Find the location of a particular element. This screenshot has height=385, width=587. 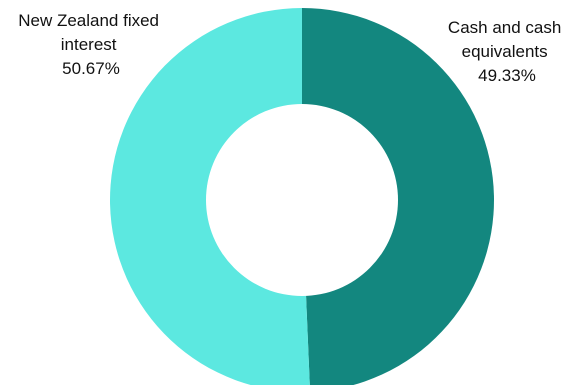

slice-label-nz-fixed-interest-line-1: New Zealand fixed is located at coordinates (88, 20).